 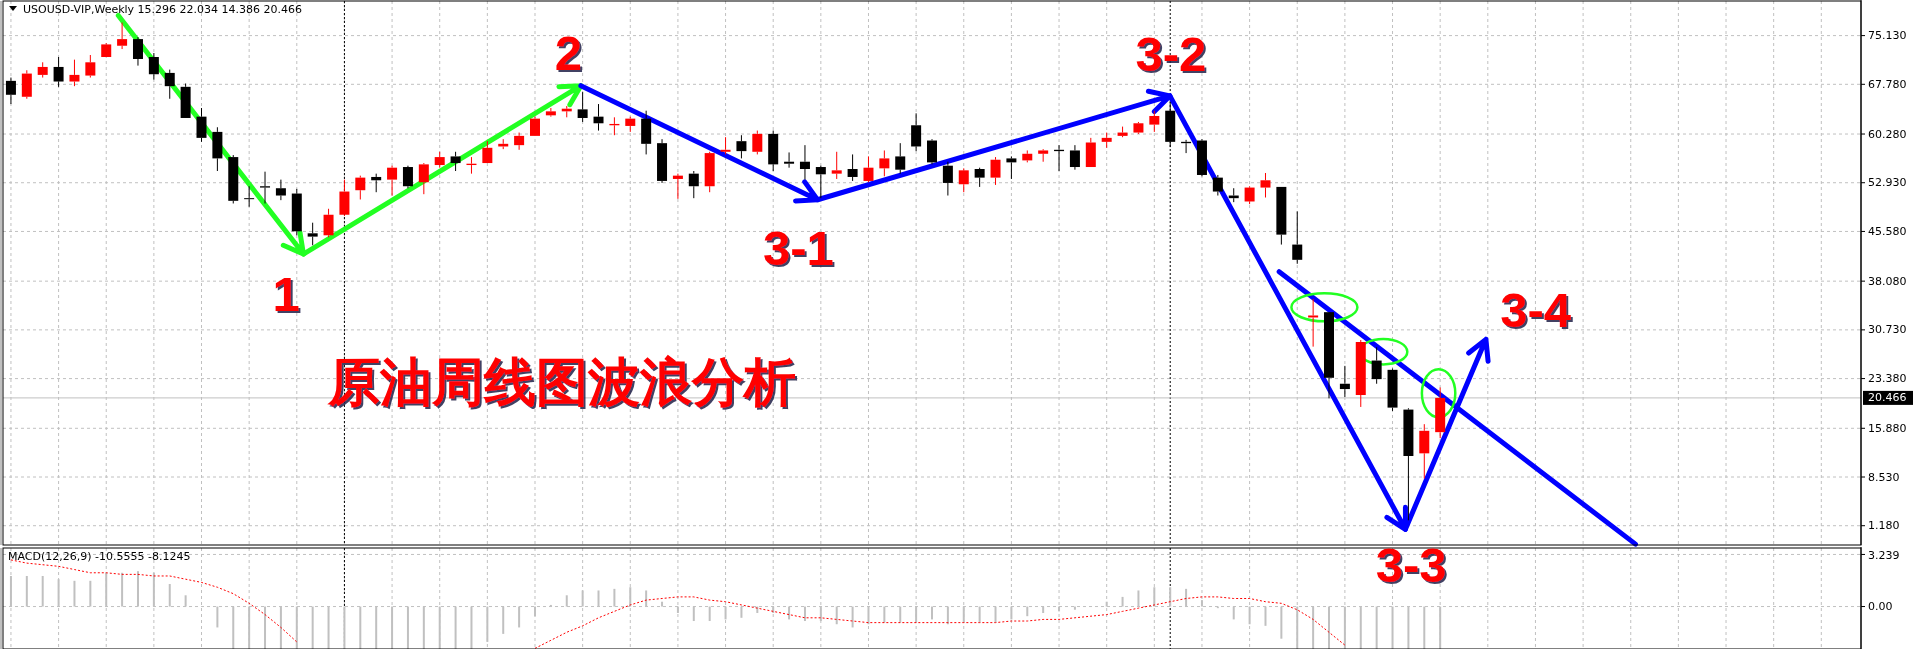 I want to click on annotation: 3-3, so click(x=1411, y=565).